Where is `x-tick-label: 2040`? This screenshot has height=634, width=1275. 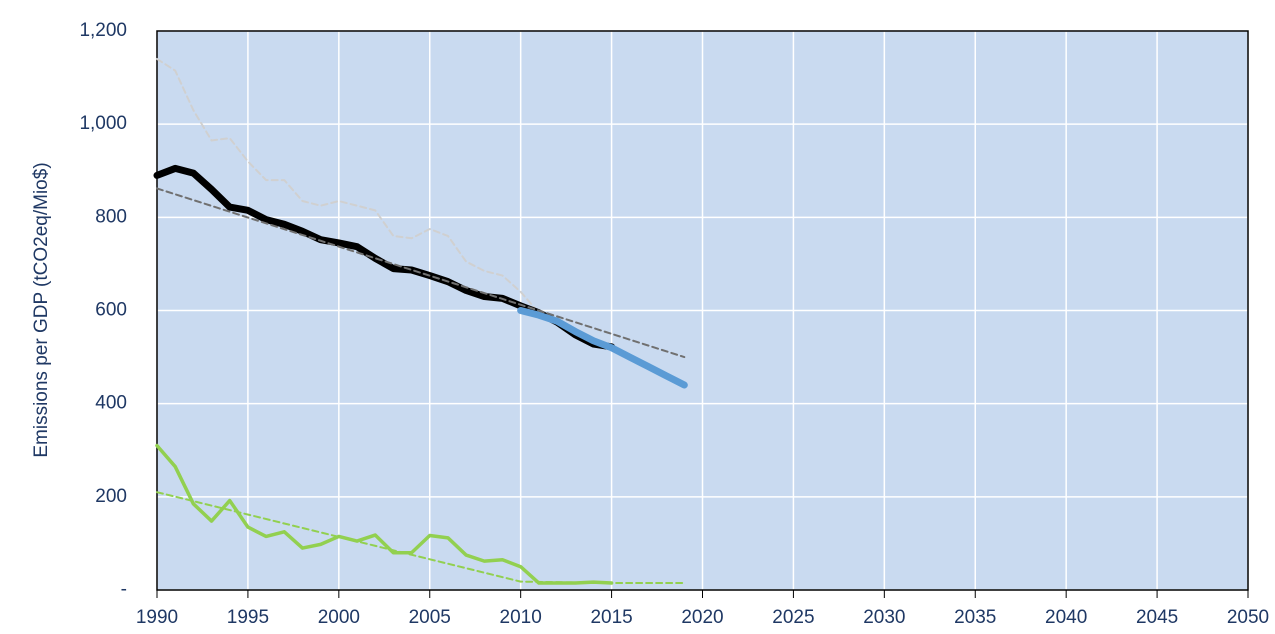
x-tick-label: 2040 is located at coordinates (1066, 617).